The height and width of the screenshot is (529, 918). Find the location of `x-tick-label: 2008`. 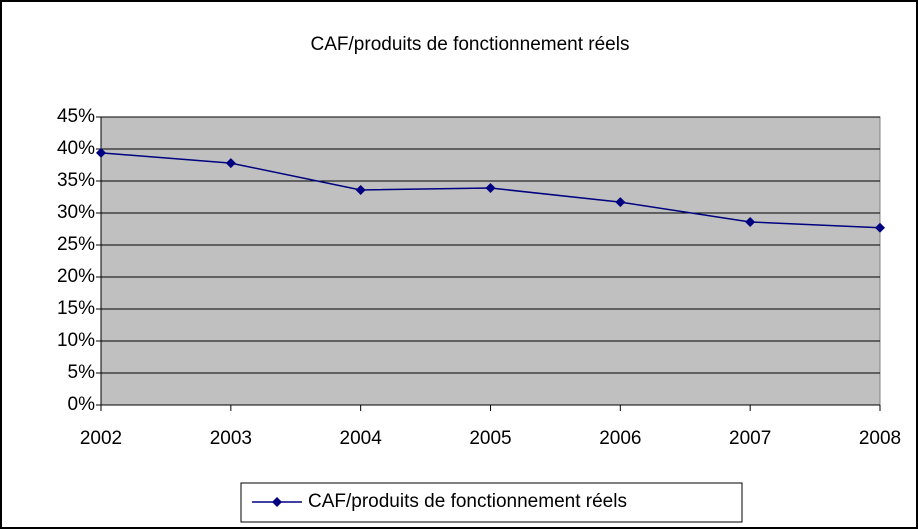

x-tick-label: 2008 is located at coordinates (880, 438).